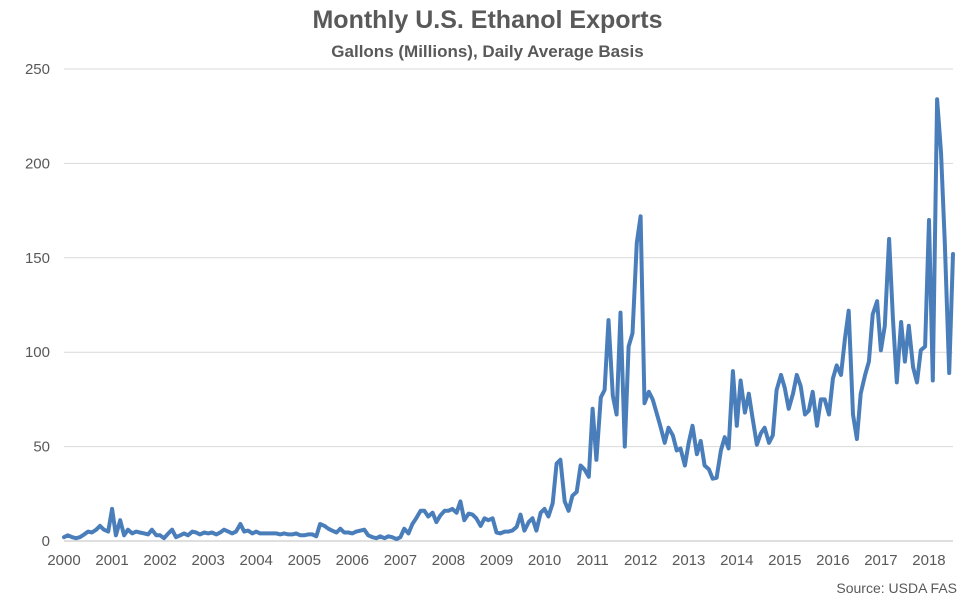 Image resolution: width=975 pixels, height=601 pixels. Describe the element at coordinates (256, 560) in the screenshot. I see `x-tick-label-2004: 2004` at that location.